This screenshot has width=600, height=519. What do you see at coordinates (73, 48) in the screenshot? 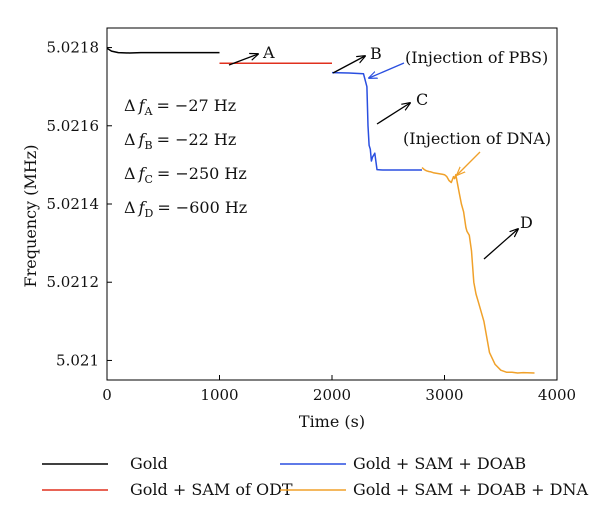
I see `y-tick-label: 5.0218` at bounding box center [73, 48].